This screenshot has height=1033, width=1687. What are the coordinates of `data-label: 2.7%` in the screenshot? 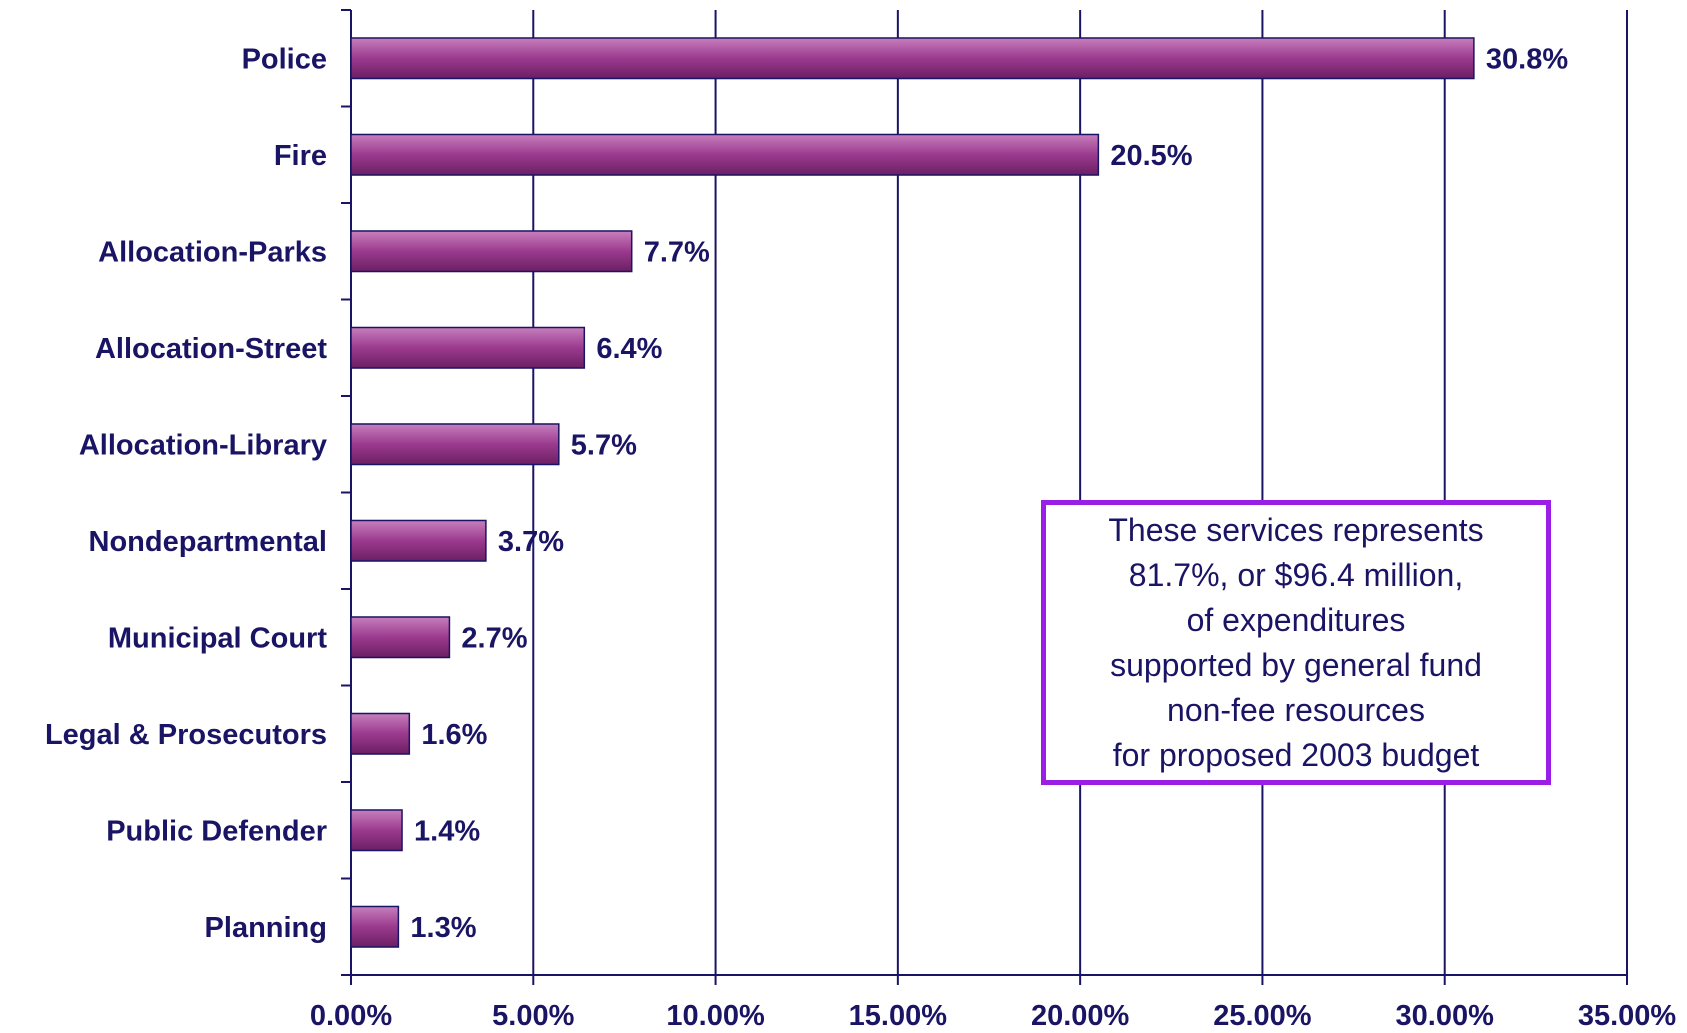 It's located at (494, 638).